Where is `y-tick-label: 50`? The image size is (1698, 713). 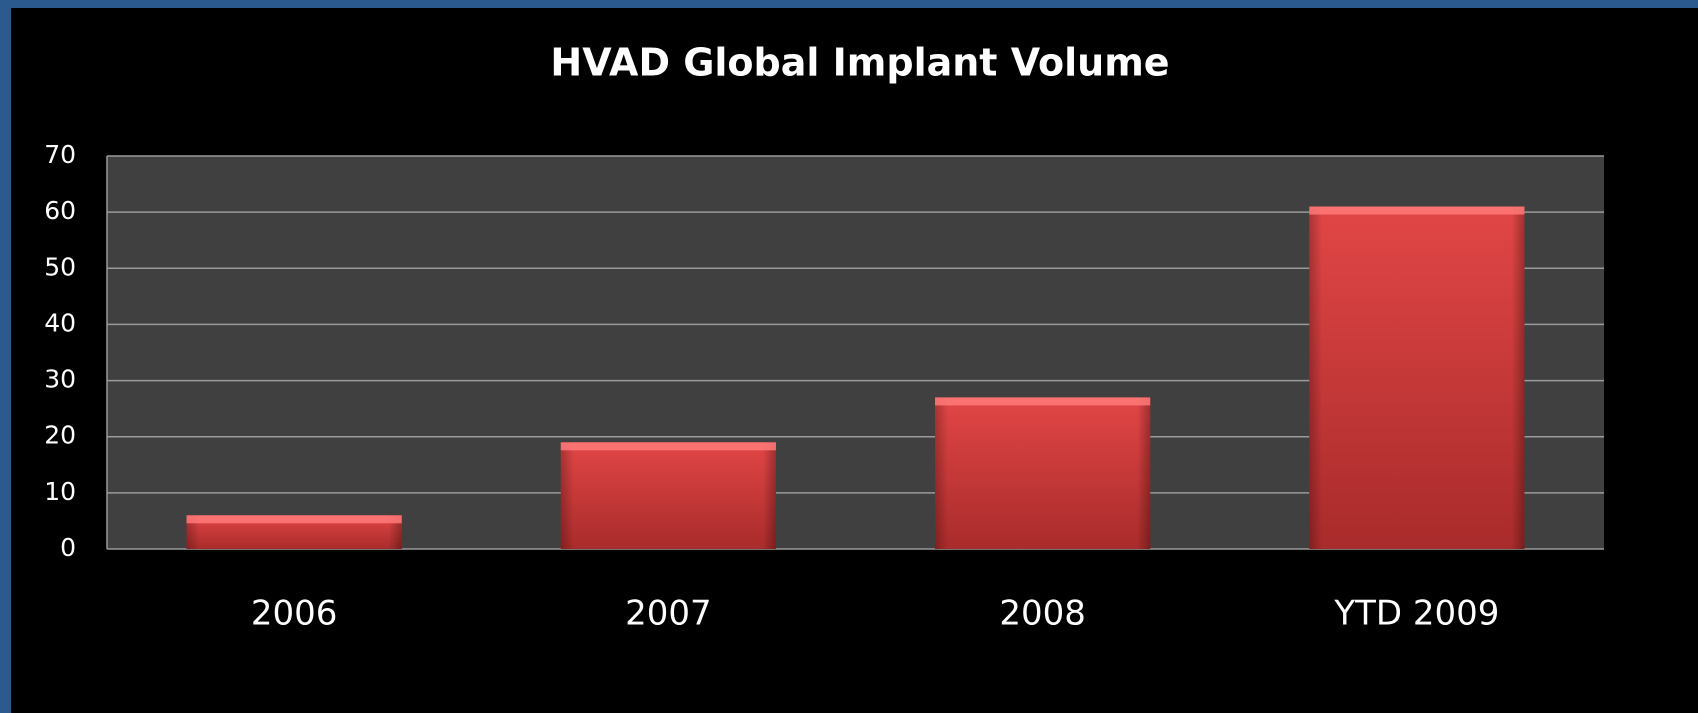 y-tick-label: 50 is located at coordinates (60, 266).